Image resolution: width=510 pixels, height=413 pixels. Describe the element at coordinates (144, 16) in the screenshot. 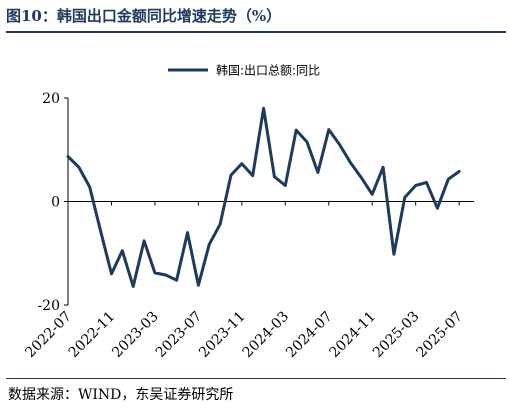

I see `chart-title: 图10：韩国出口金额同比增速走势（%）` at that location.